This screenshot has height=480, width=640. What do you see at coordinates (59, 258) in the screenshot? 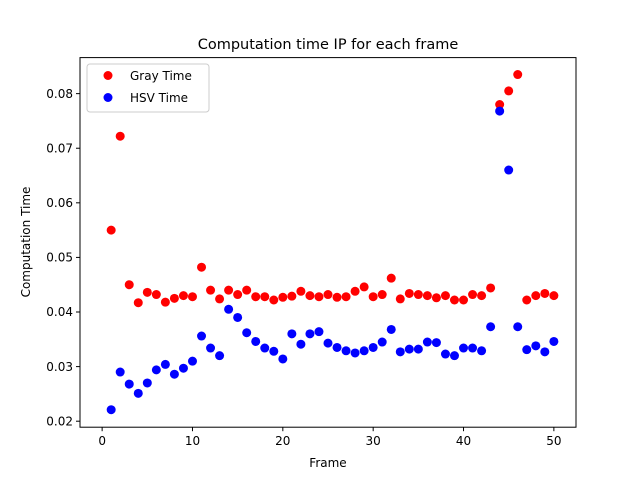
I see `y-tick-label: 0.05` at bounding box center [59, 258].